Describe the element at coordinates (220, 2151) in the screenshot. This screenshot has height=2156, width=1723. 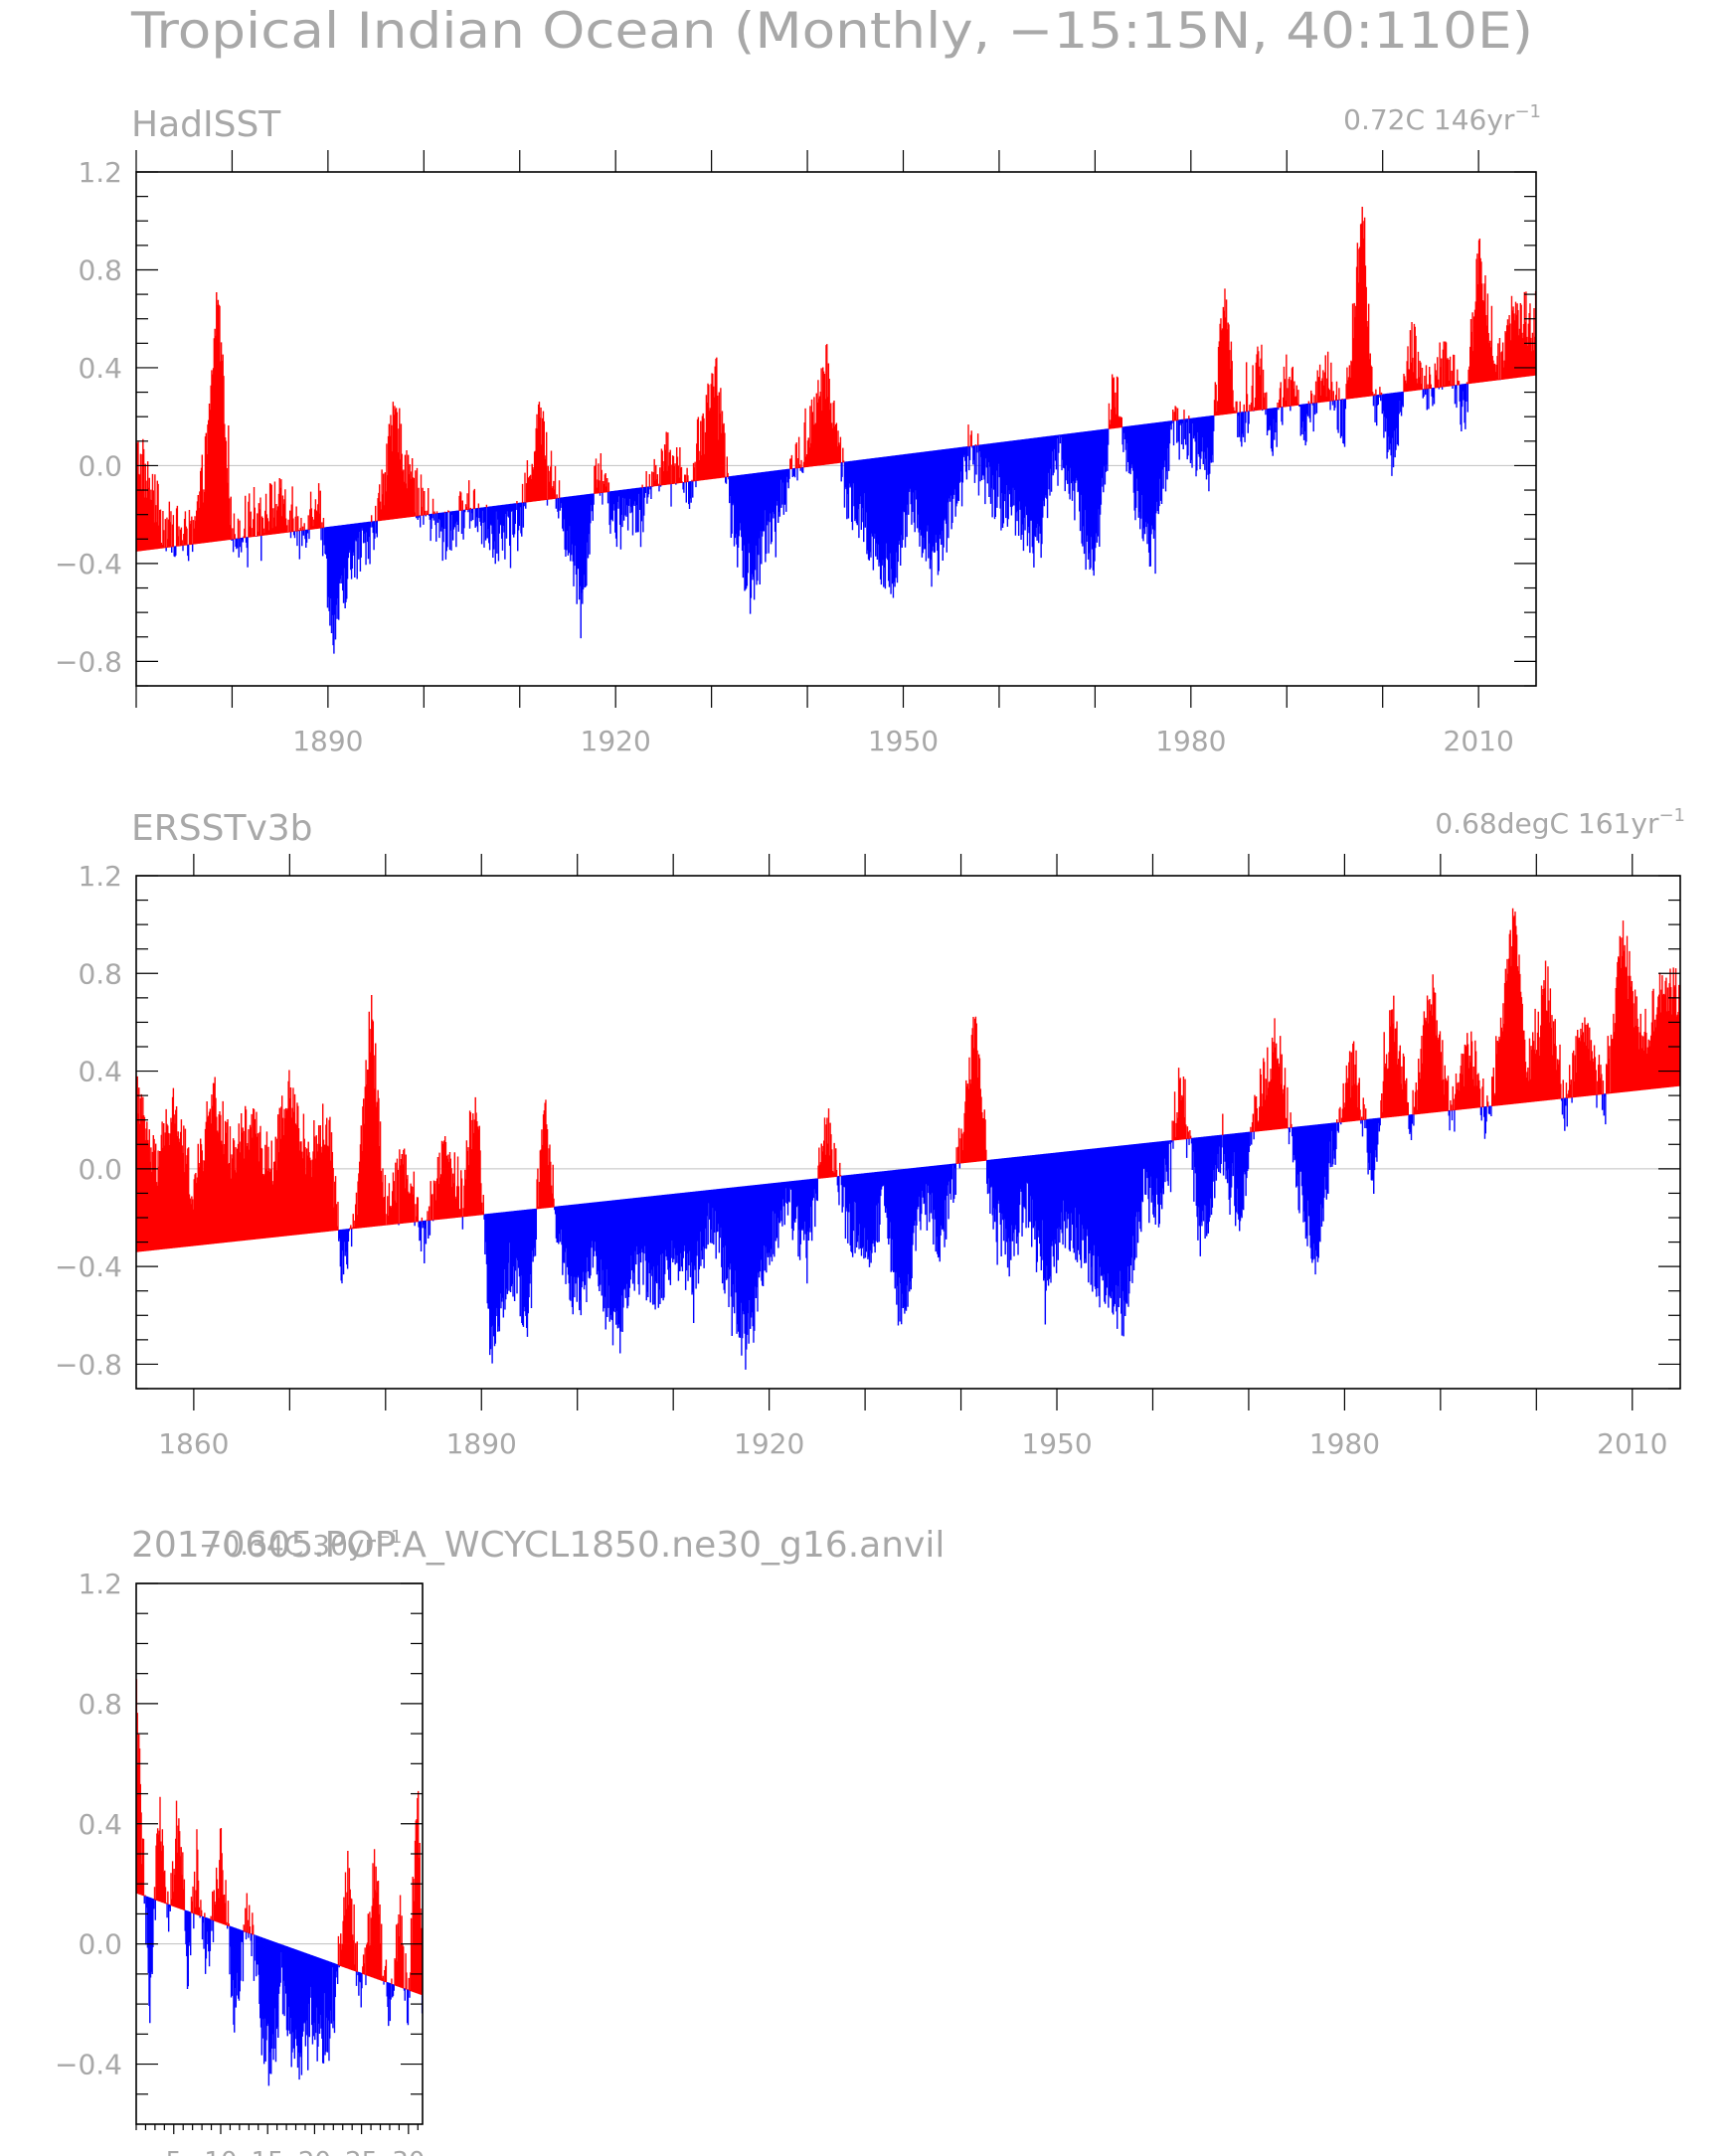
I see `x-tick-label: 10` at that location.